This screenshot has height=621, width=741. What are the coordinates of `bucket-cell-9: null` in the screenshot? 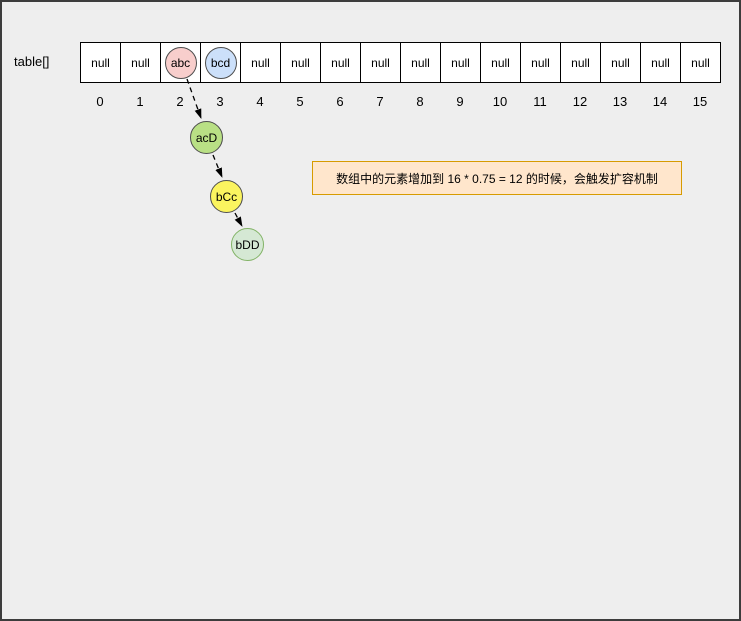 It's located at (460, 62).